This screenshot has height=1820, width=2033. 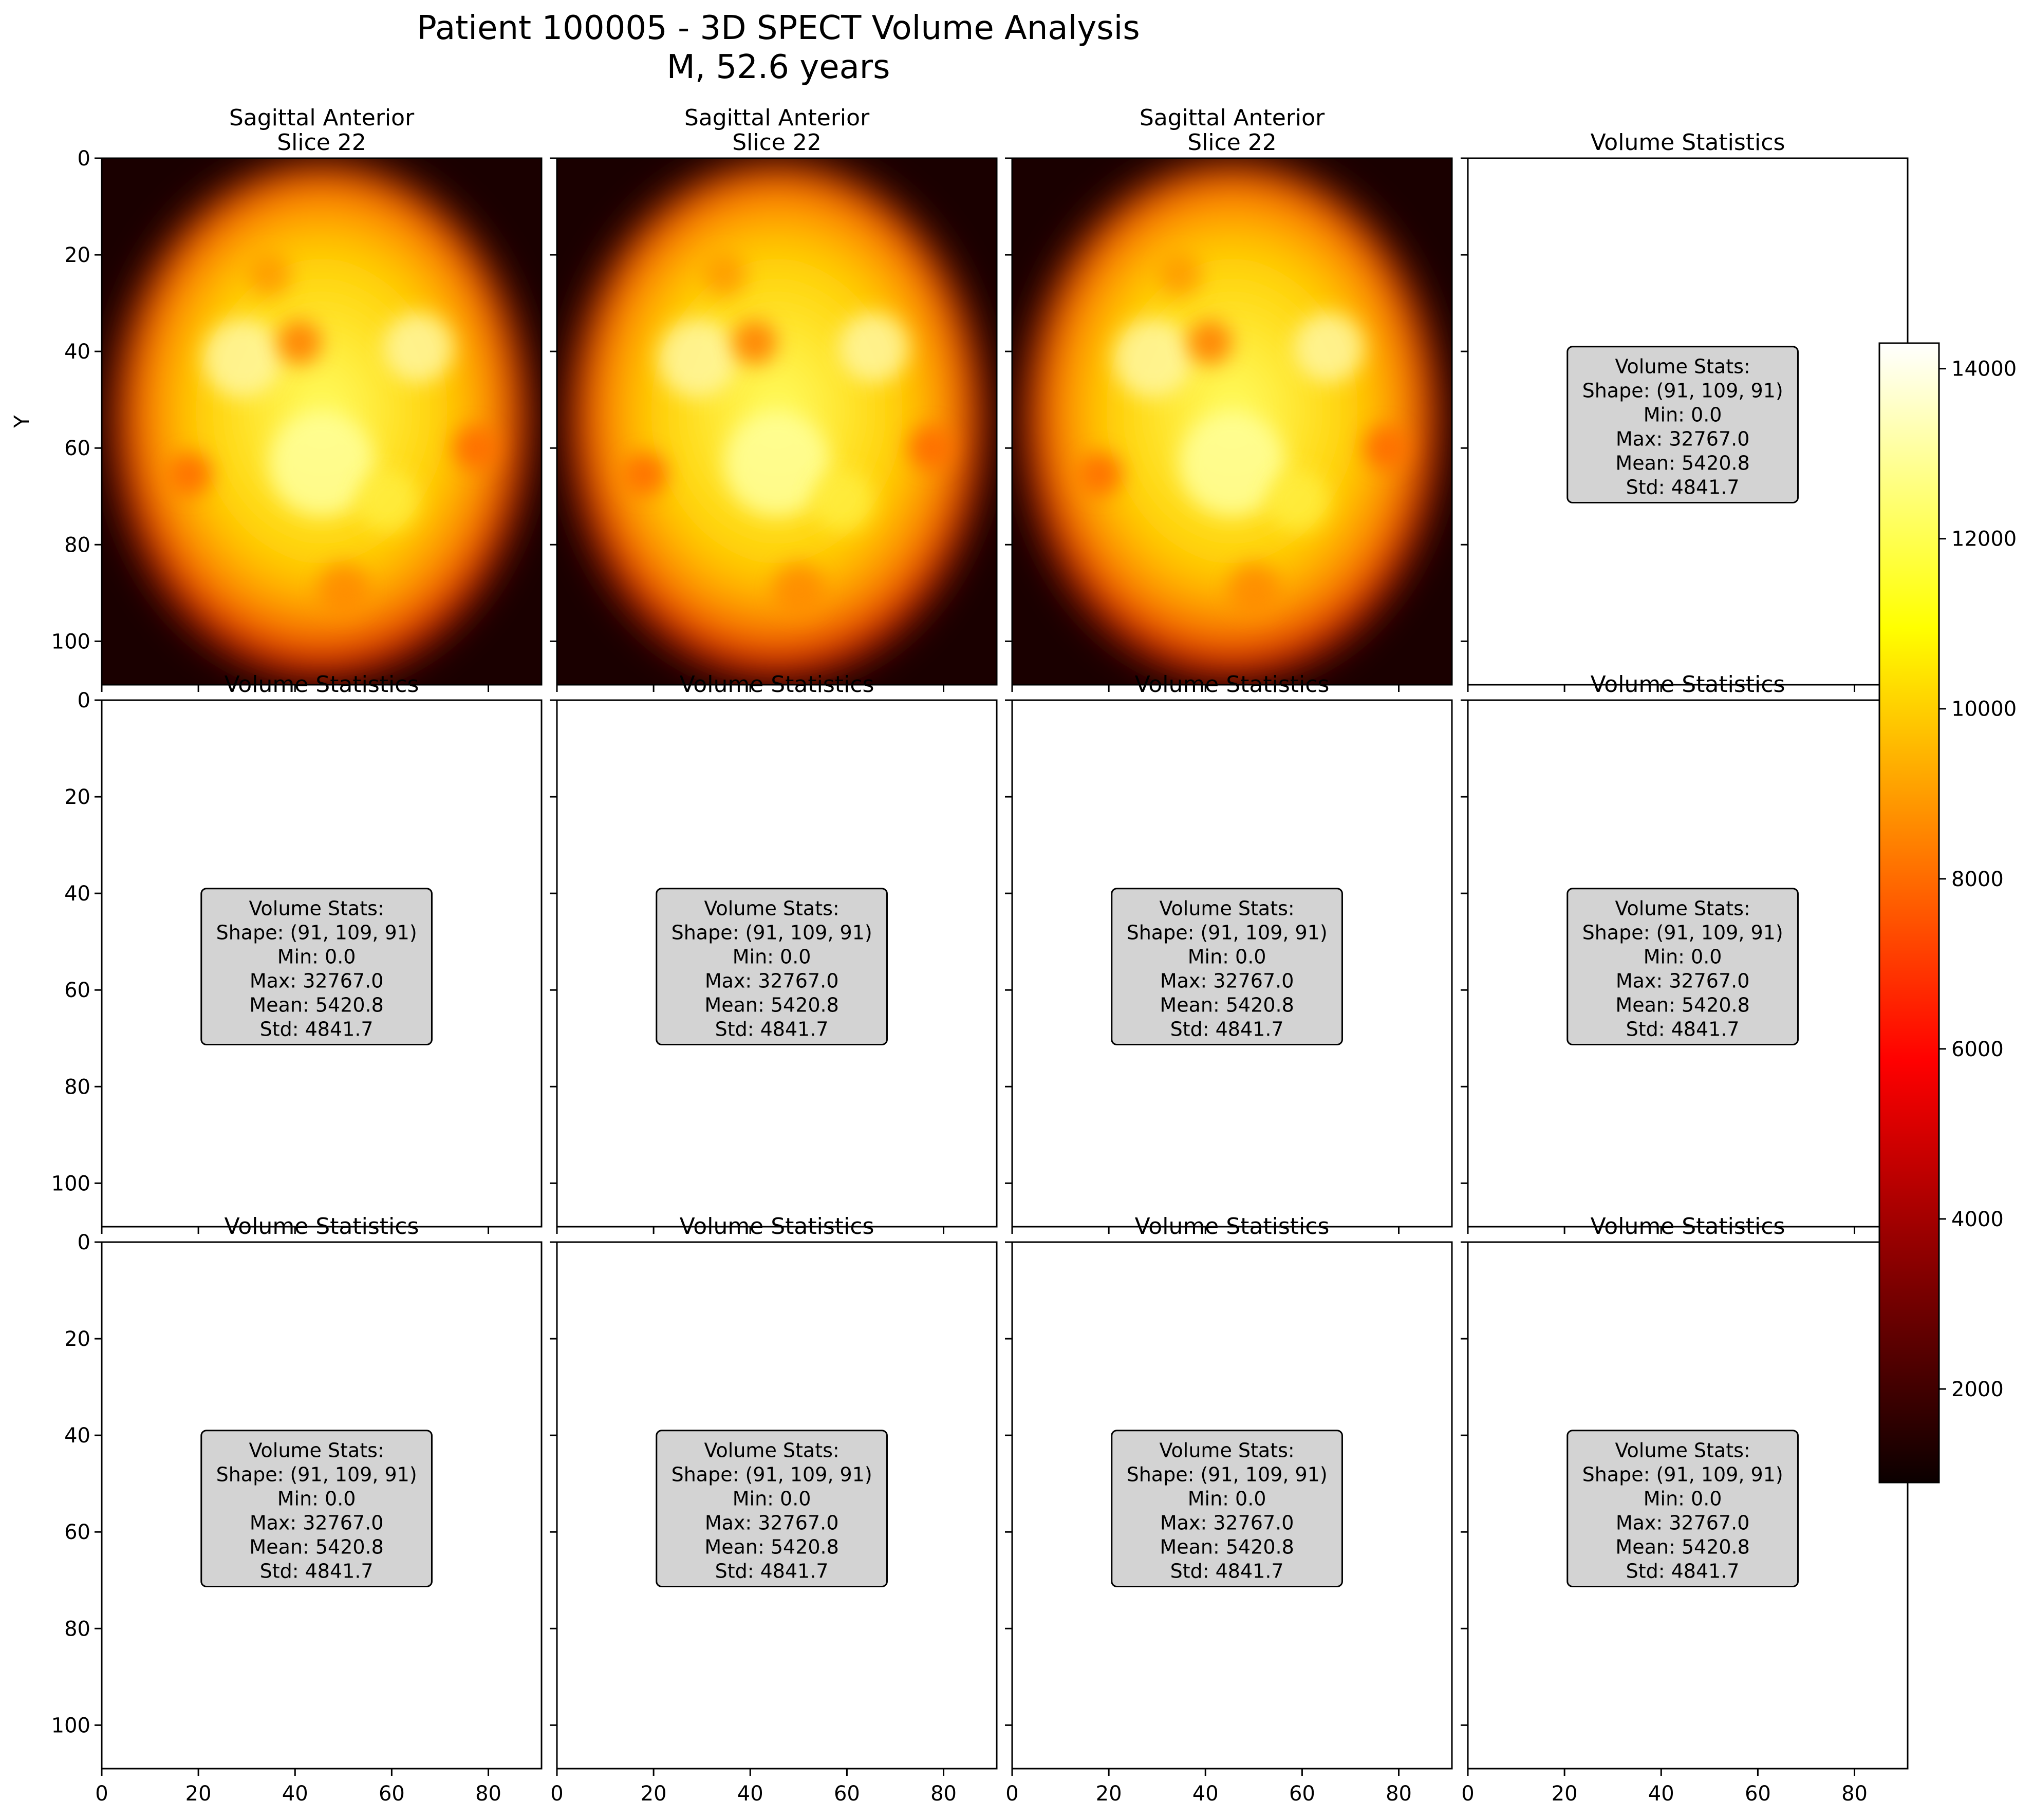 I want to click on colorbar-gradient, so click(x=1909, y=913).